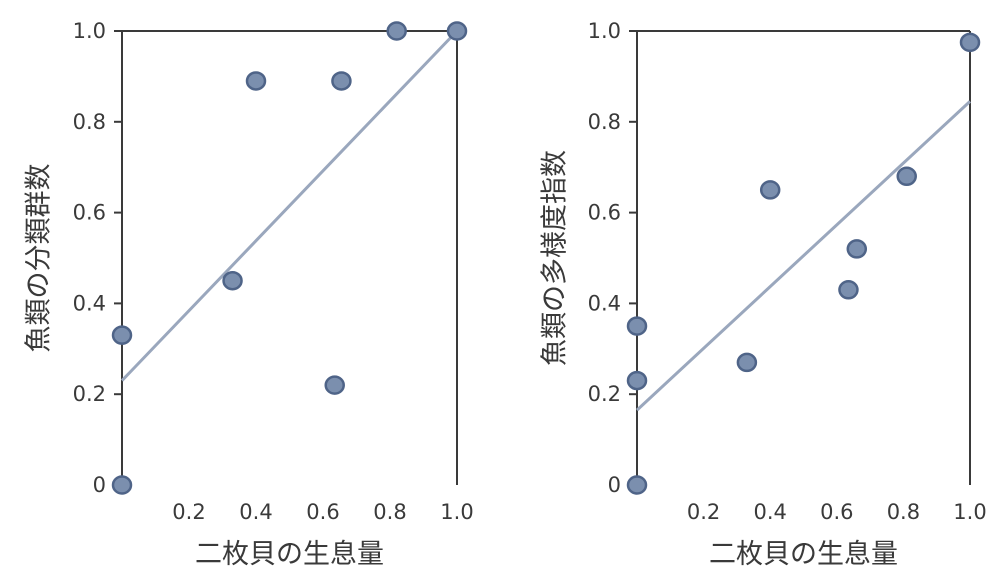 This screenshot has height=582, width=1008. What do you see at coordinates (604, 213) in the screenshot?
I see `chart2-y-tick-label: 0.6` at bounding box center [604, 213].